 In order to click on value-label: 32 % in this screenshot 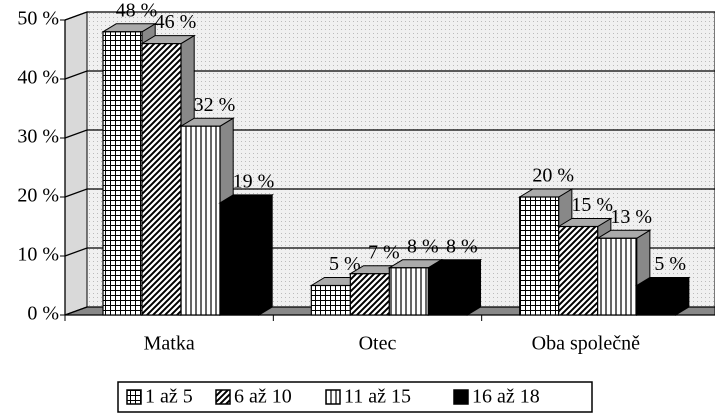, I will do `click(215, 105)`.